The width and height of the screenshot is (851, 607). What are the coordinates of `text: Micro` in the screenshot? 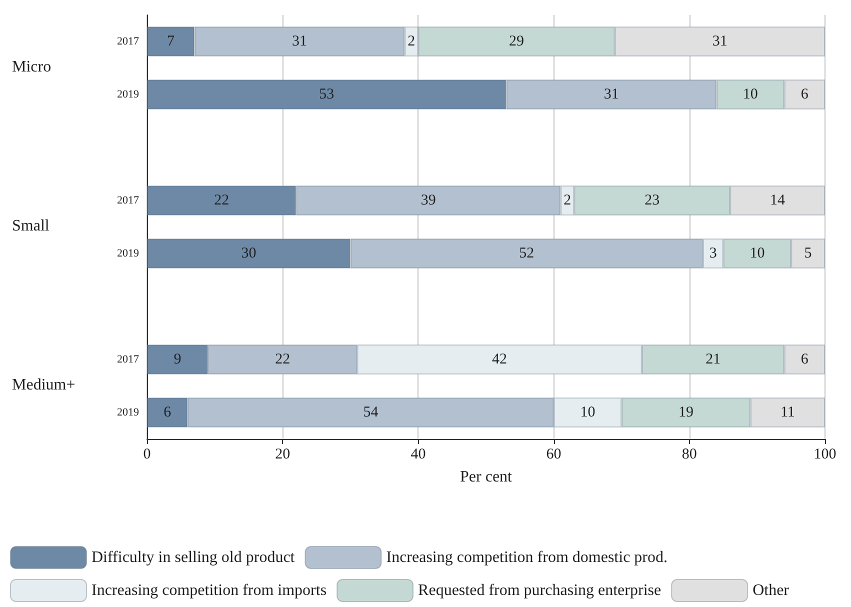 It's located at (32, 67).